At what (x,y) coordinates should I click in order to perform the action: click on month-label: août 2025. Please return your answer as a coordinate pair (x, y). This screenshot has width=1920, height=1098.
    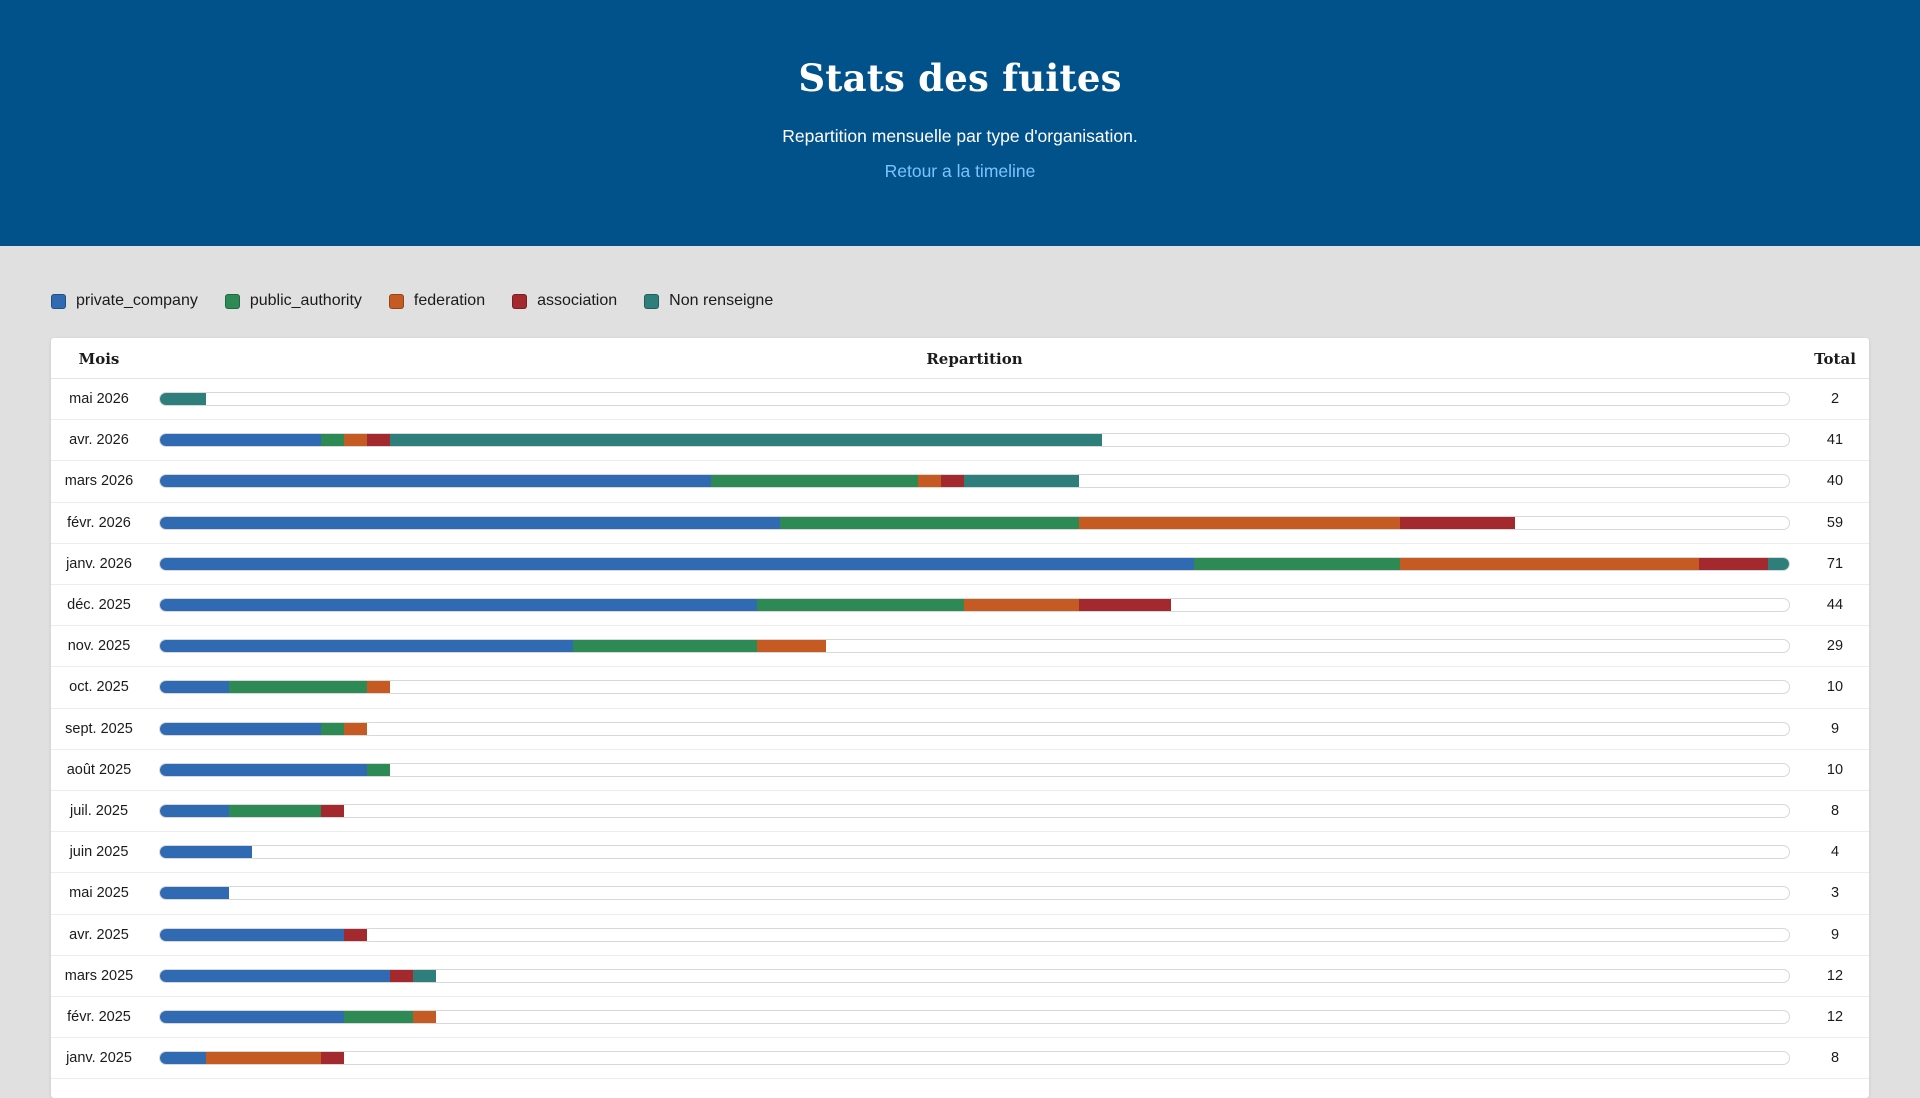
    Looking at the image, I should click on (99, 769).